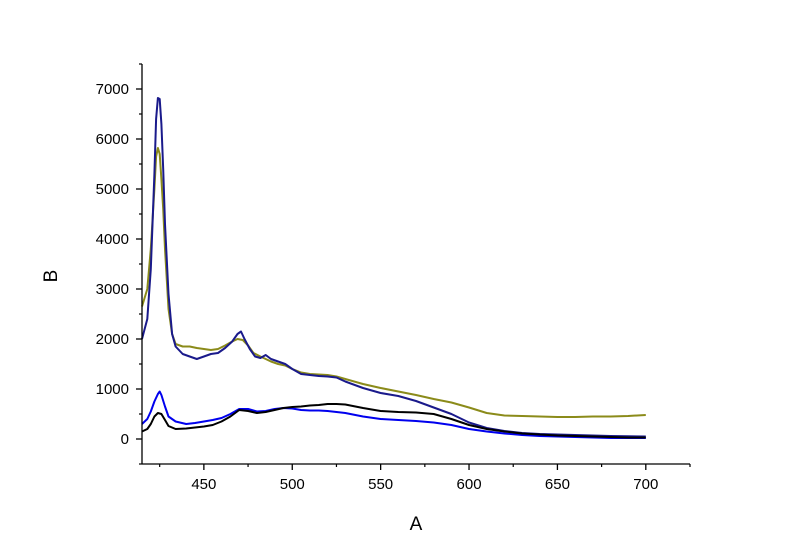 The image size is (800, 557). What do you see at coordinates (51, 276) in the screenshot?
I see `y-axis-title: B` at bounding box center [51, 276].